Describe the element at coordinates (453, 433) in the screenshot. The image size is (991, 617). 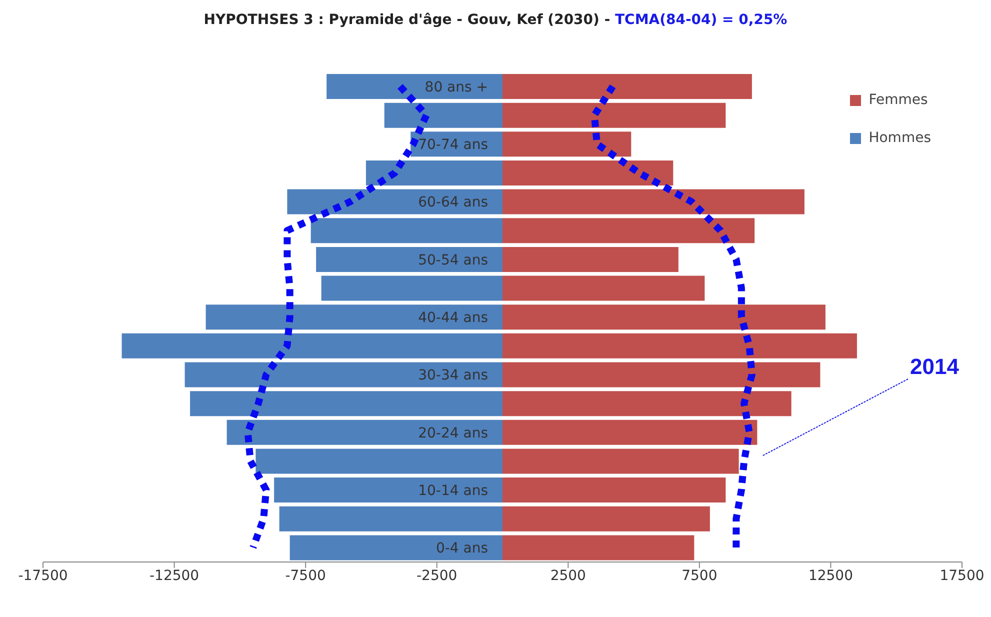
I see `y-tick-label: 20-24 ans` at that location.